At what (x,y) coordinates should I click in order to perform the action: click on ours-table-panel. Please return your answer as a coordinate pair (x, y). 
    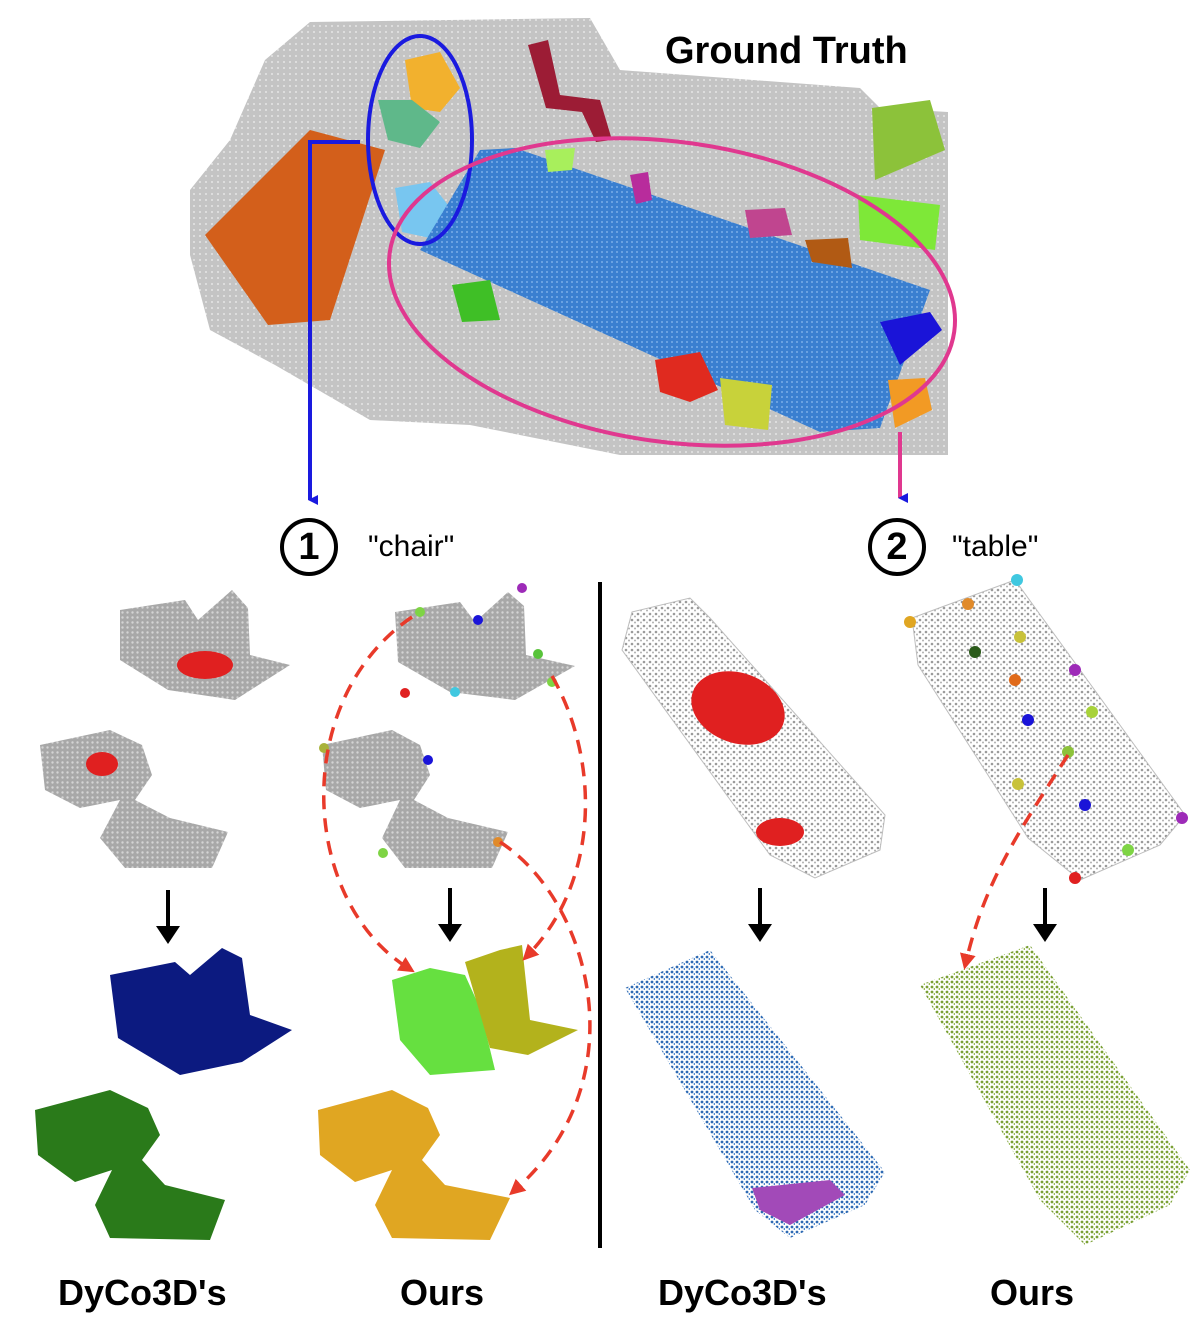
    Looking at the image, I should click on (1047, 909).